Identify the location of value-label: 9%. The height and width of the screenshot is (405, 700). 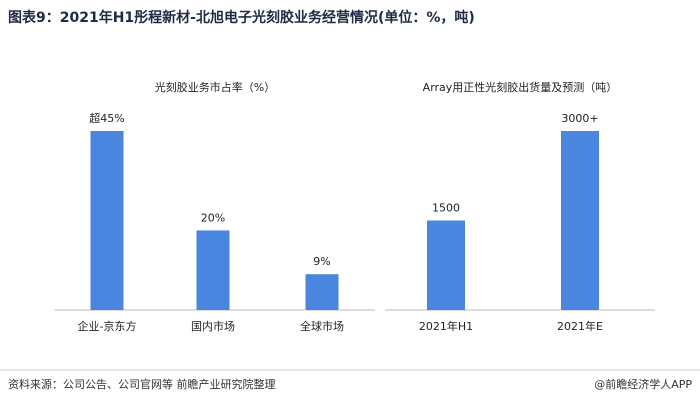
(321, 261).